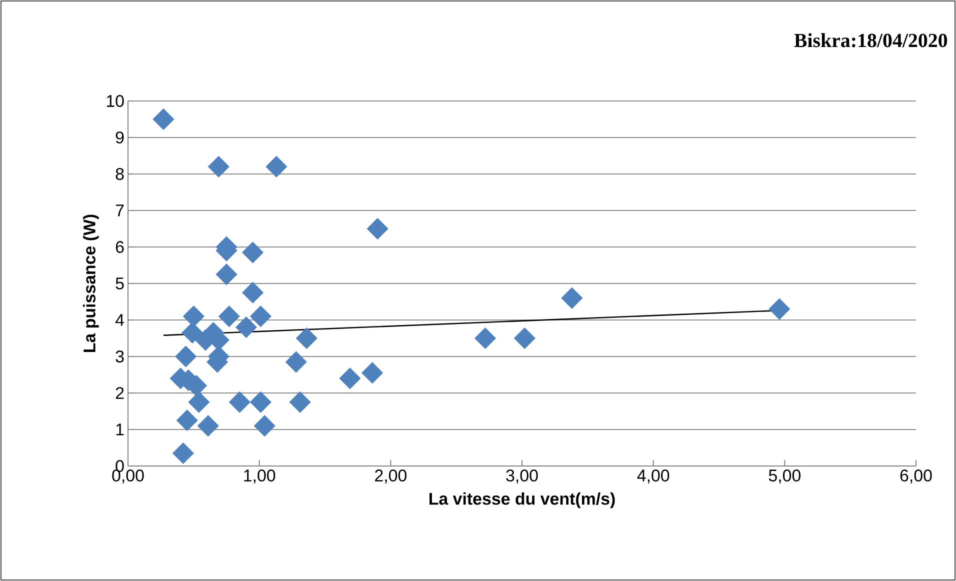  Describe the element at coordinates (260, 477) in the screenshot. I see `x-tick-label: 1,00` at that location.